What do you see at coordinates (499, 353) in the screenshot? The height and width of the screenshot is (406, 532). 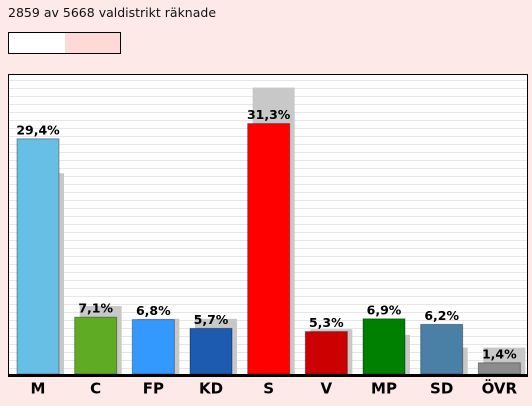 I see `value-label: 1,4%` at bounding box center [499, 353].